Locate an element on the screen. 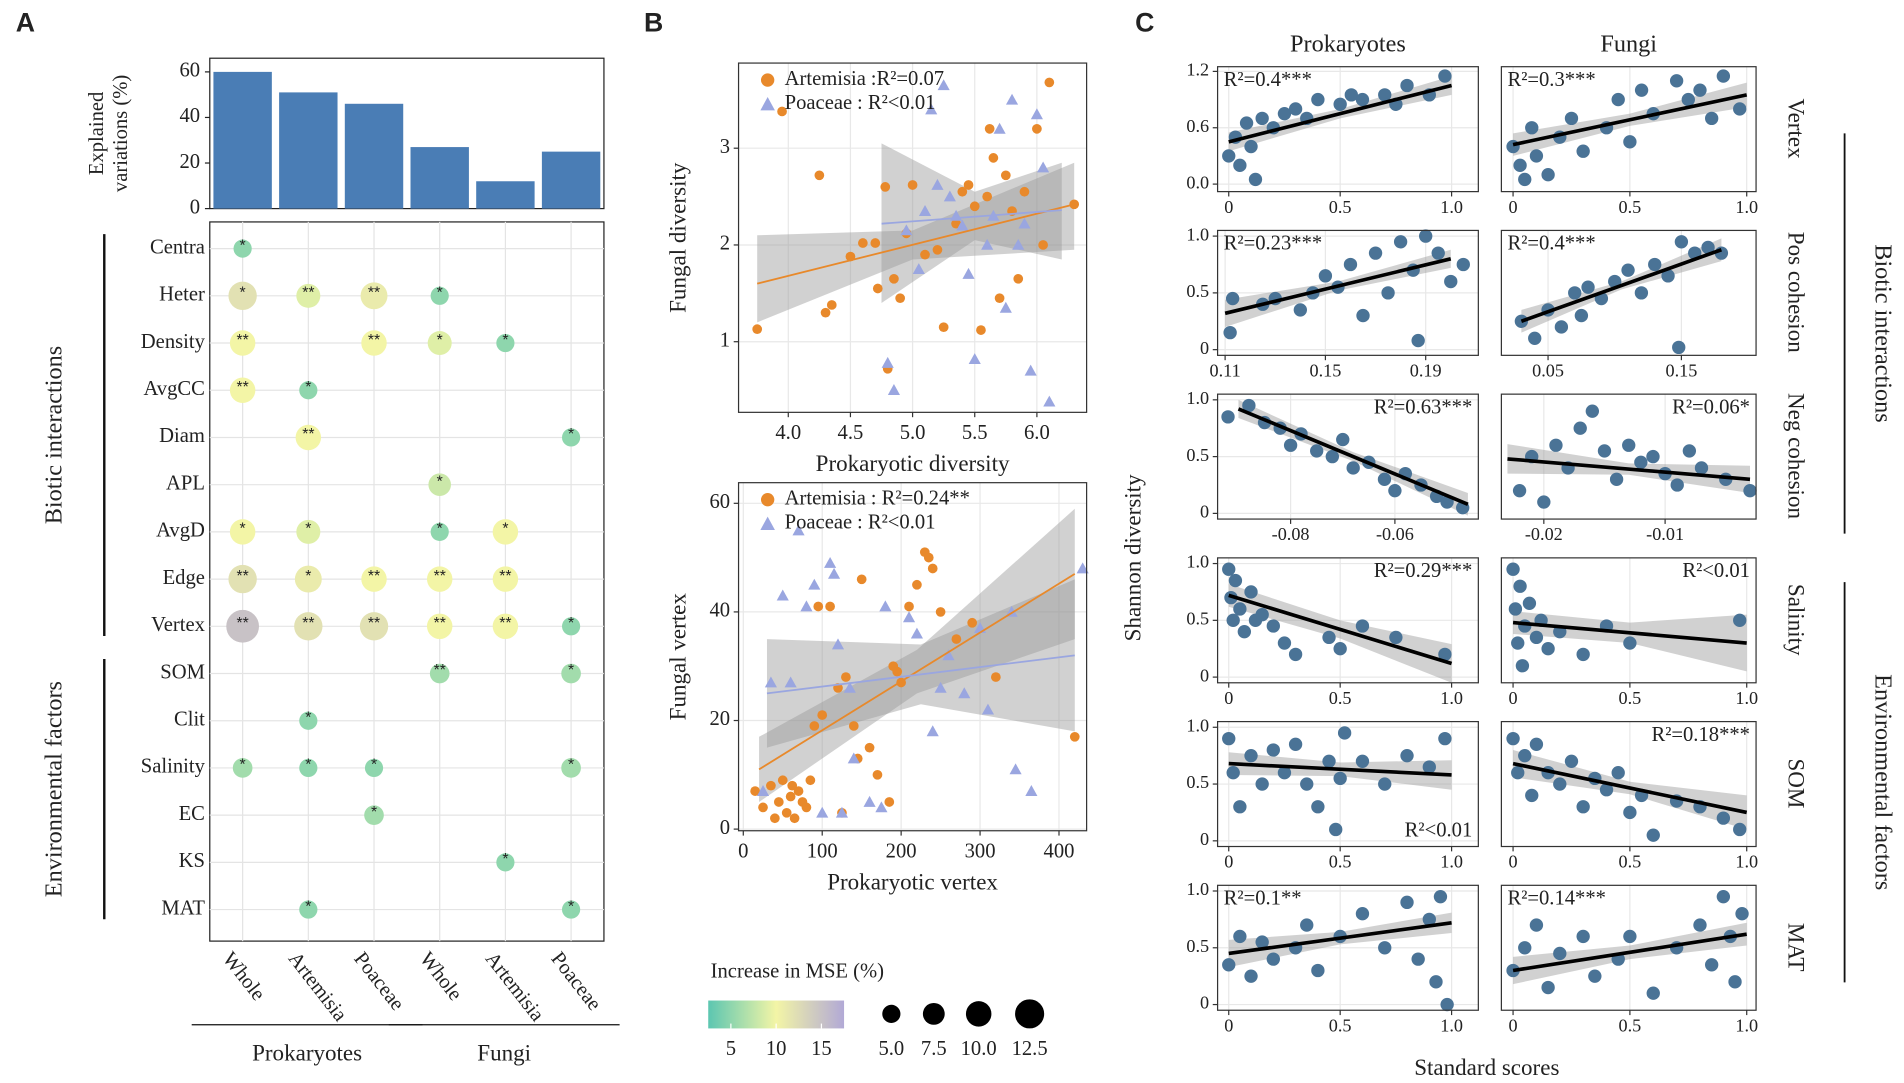 This screenshot has height=1083, width=1904. fit-stat: R²=0.14*** is located at coordinates (1556, 899).